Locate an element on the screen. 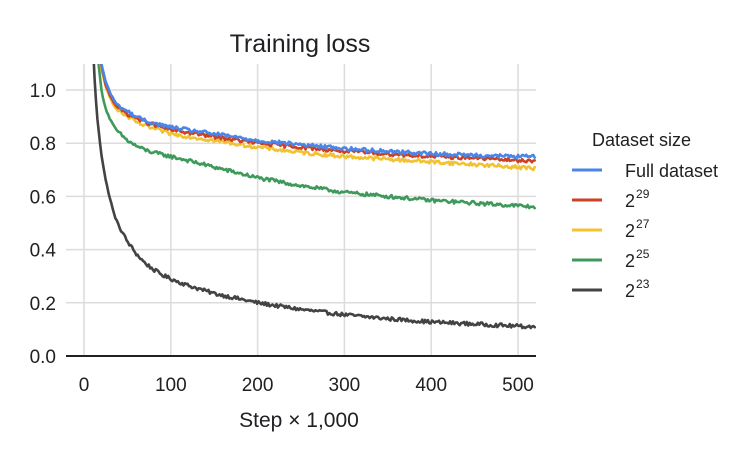 The width and height of the screenshot is (752, 459). legend-label: 223 is located at coordinates (637, 289).